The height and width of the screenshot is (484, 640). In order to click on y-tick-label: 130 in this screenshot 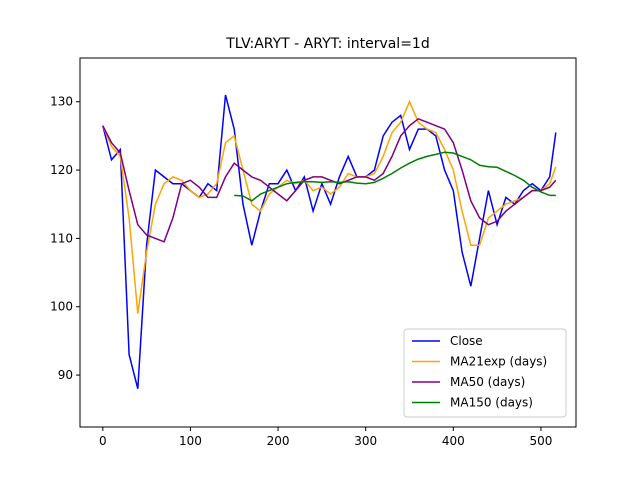, I will do `click(61, 102)`.